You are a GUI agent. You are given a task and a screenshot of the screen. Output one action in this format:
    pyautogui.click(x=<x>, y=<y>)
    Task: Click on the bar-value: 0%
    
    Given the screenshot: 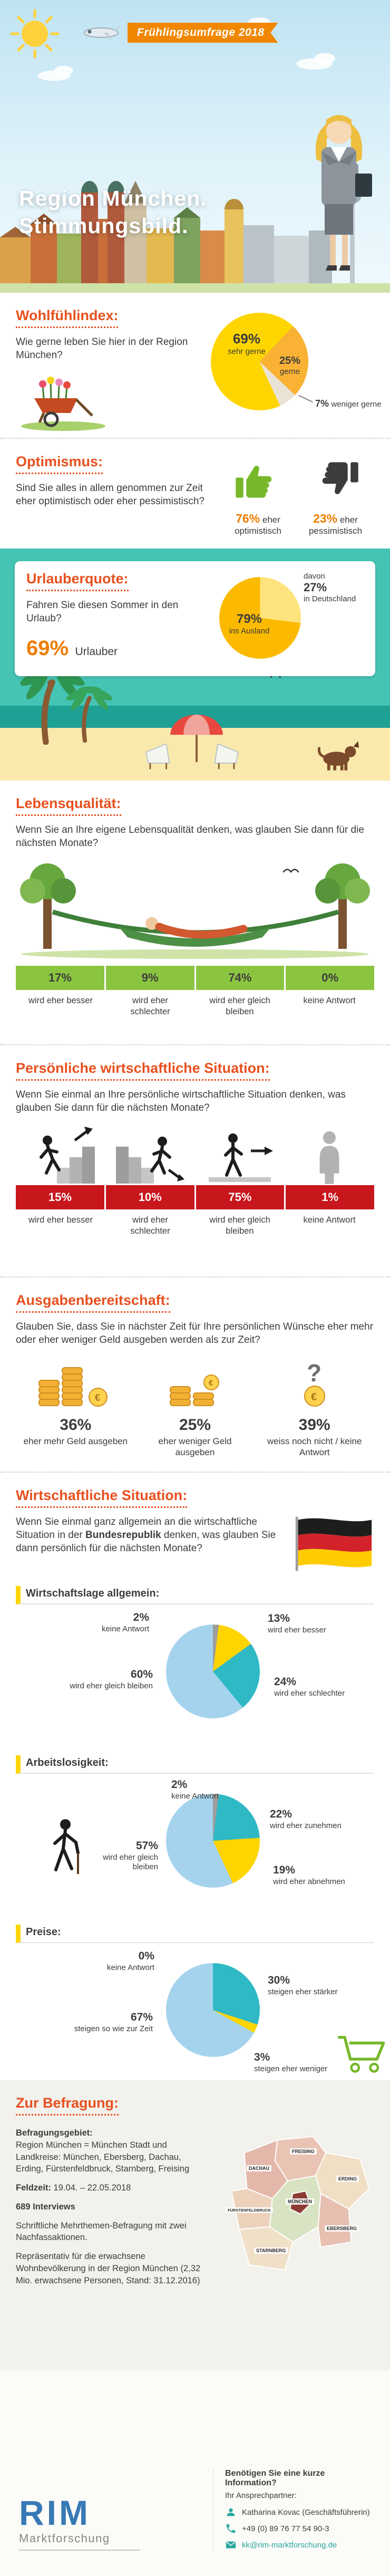 What is the action you would take?
    pyautogui.click(x=330, y=978)
    